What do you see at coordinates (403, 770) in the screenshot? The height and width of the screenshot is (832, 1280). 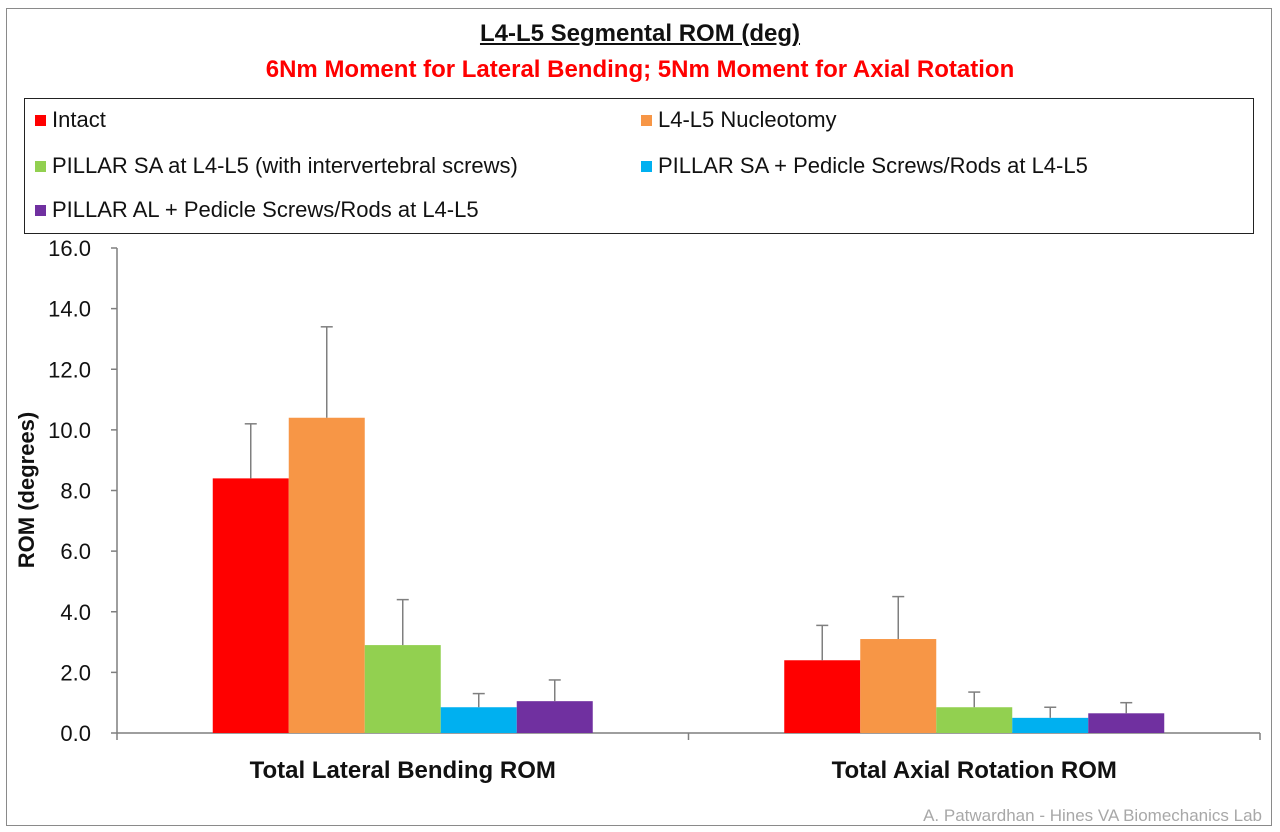 I see `x-category-label: Total Lateral Bending ROM` at bounding box center [403, 770].